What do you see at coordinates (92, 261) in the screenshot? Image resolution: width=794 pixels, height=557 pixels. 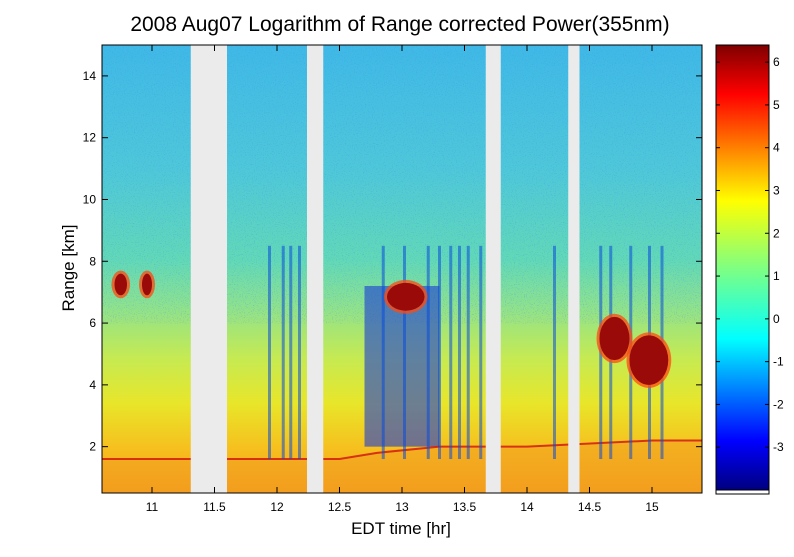 I see `y-tick-label: 8` at bounding box center [92, 261].